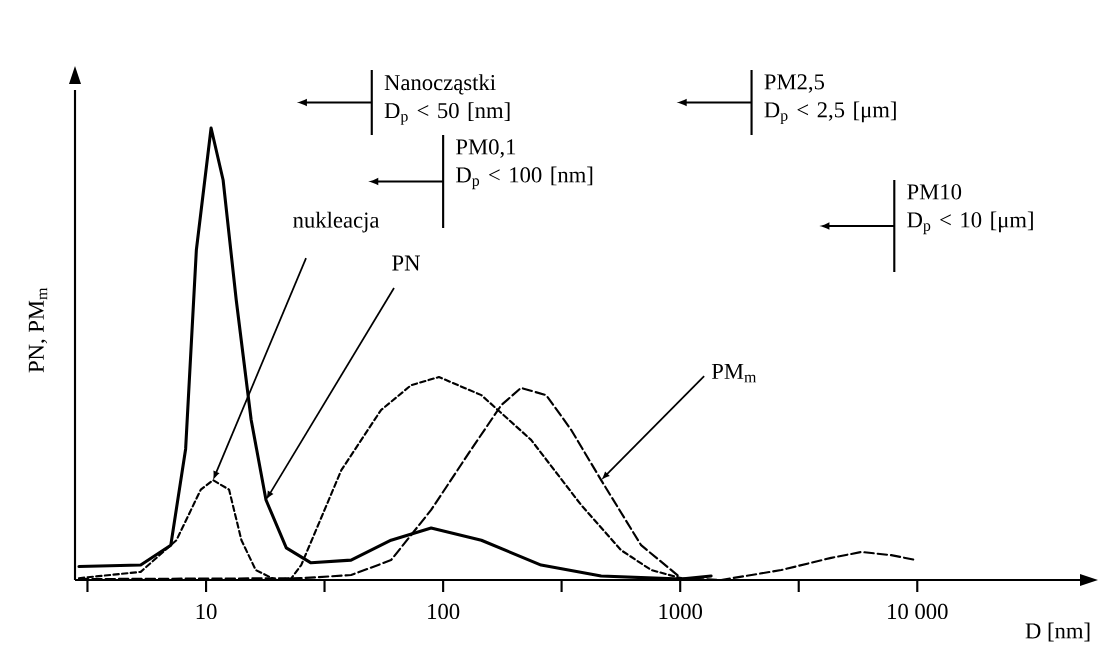  I want to click on annotation: PM$_{m}$, so click(734, 373).